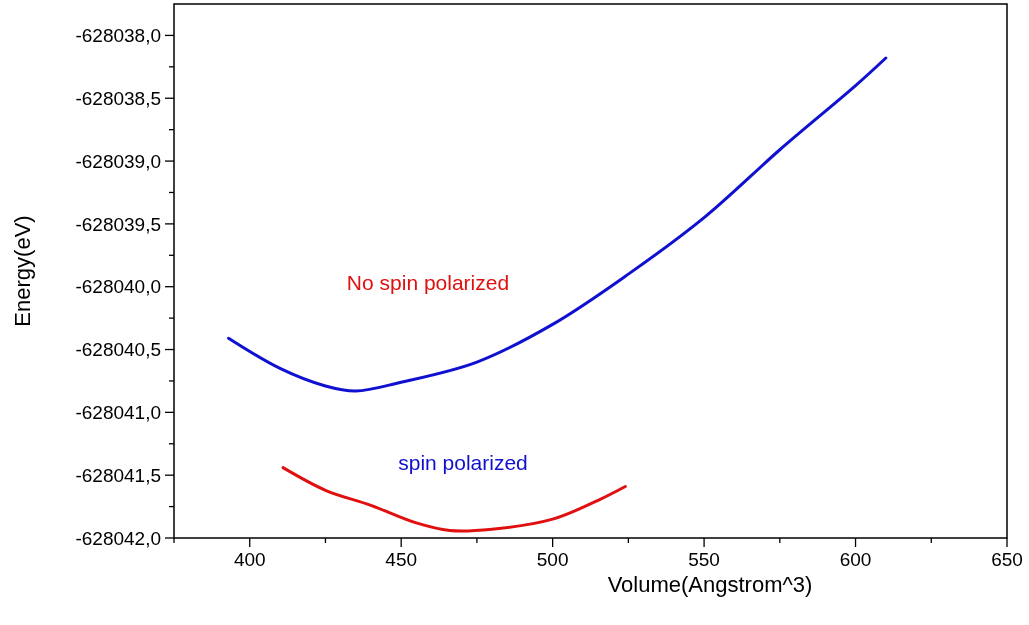 This screenshot has width=1029, height=625. Describe the element at coordinates (855, 559) in the screenshot. I see `x-tick-label: 600` at that location.